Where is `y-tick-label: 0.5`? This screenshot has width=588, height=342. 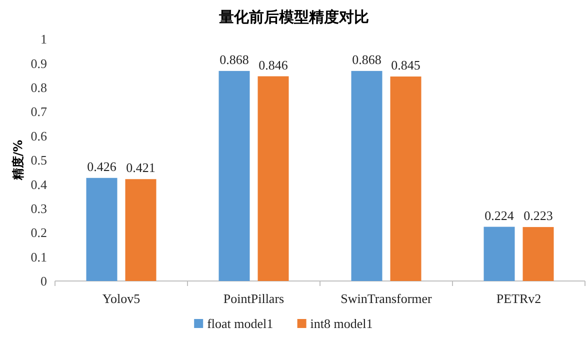
y-tick-label: 0.5 is located at coordinates (38, 160).